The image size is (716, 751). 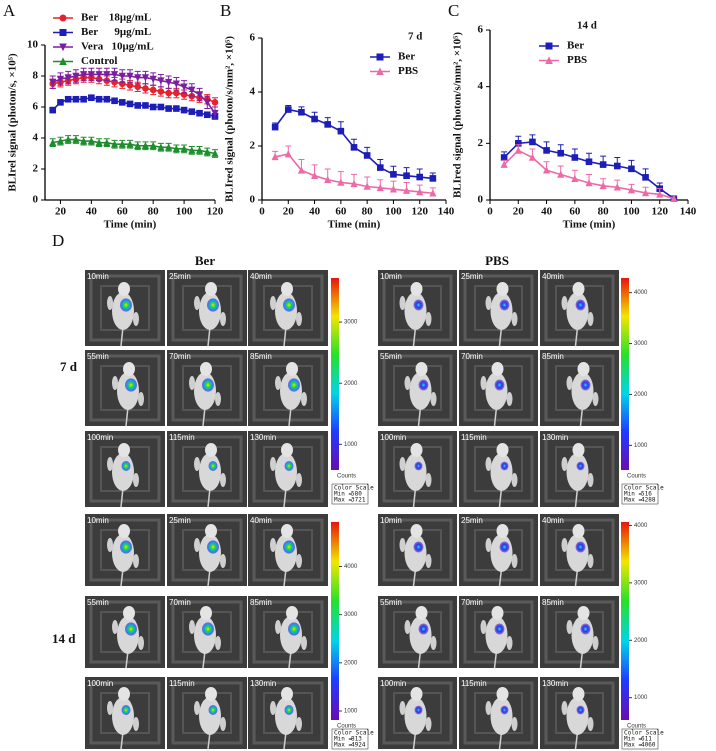 I want to click on caption-max: 3721, so click(x=358, y=500).